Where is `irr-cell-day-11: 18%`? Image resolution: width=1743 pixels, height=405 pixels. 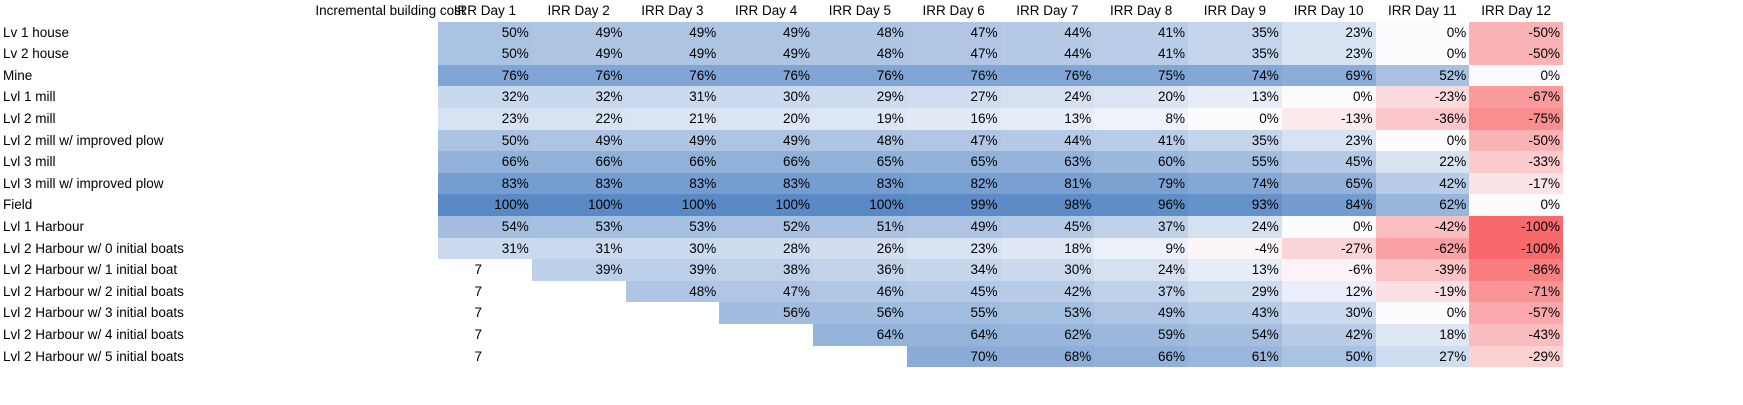
irr-cell-day-11: 18% is located at coordinates (1422, 335).